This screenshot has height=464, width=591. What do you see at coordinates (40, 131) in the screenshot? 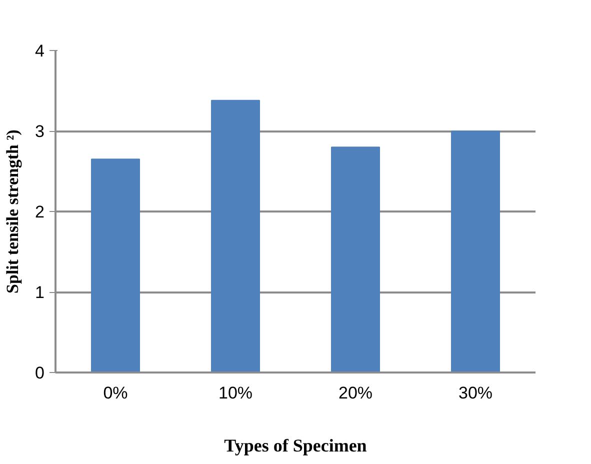
I see `y-tick-label: 3` at bounding box center [40, 131].